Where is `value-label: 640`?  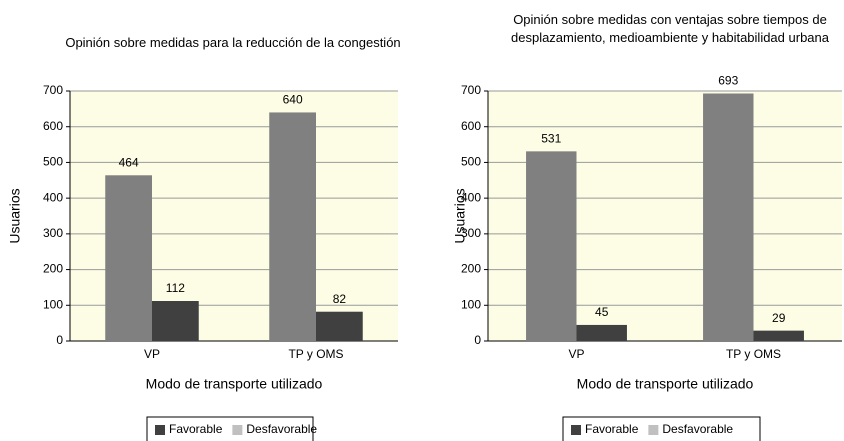
value-label: 640 is located at coordinates (293, 100).